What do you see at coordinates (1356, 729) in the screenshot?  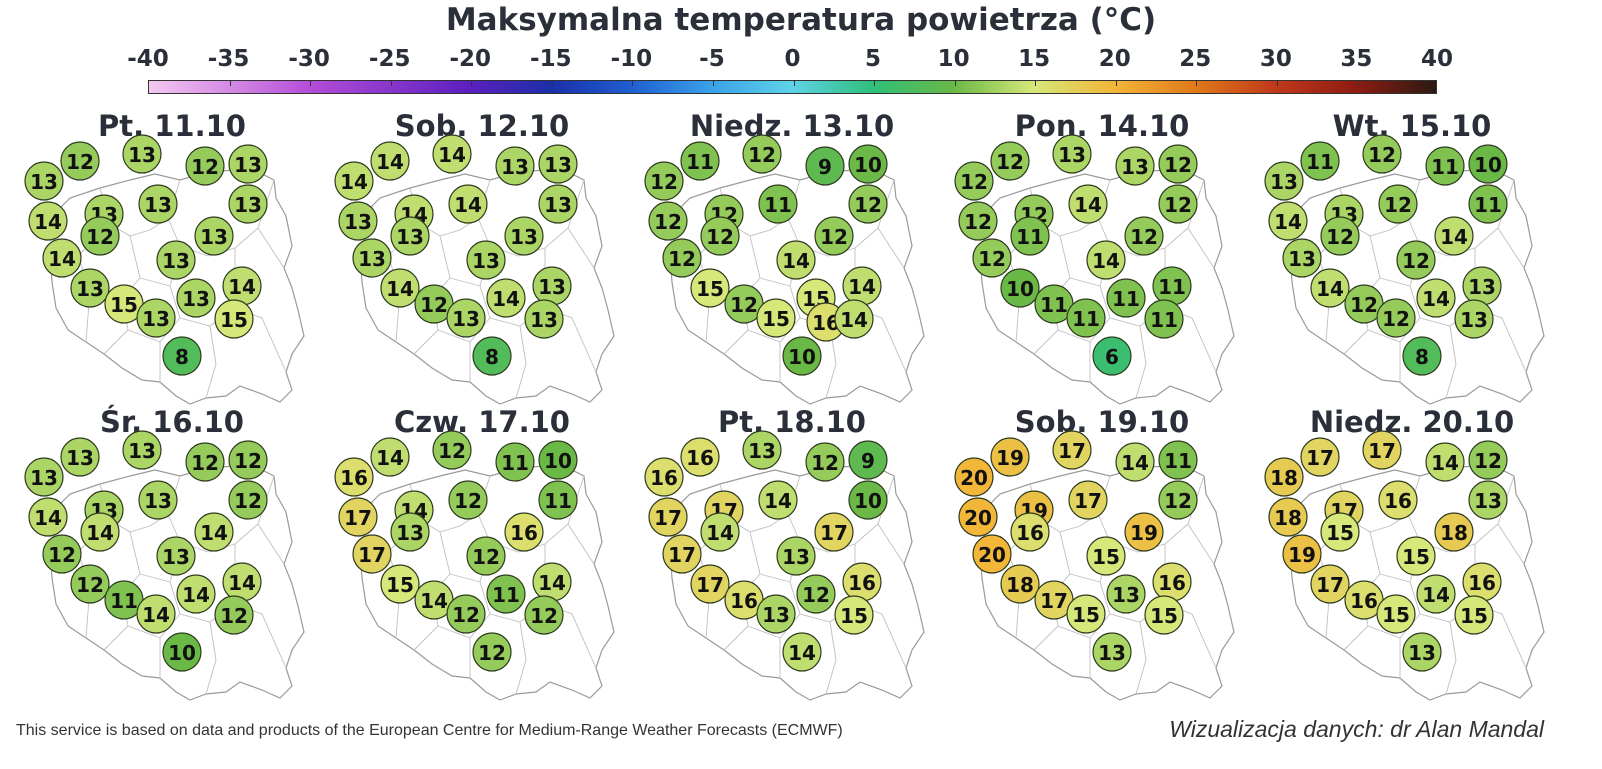 I see `visualization-credit: Wizualizacja danych: dr Alan Mandal` at bounding box center [1356, 729].